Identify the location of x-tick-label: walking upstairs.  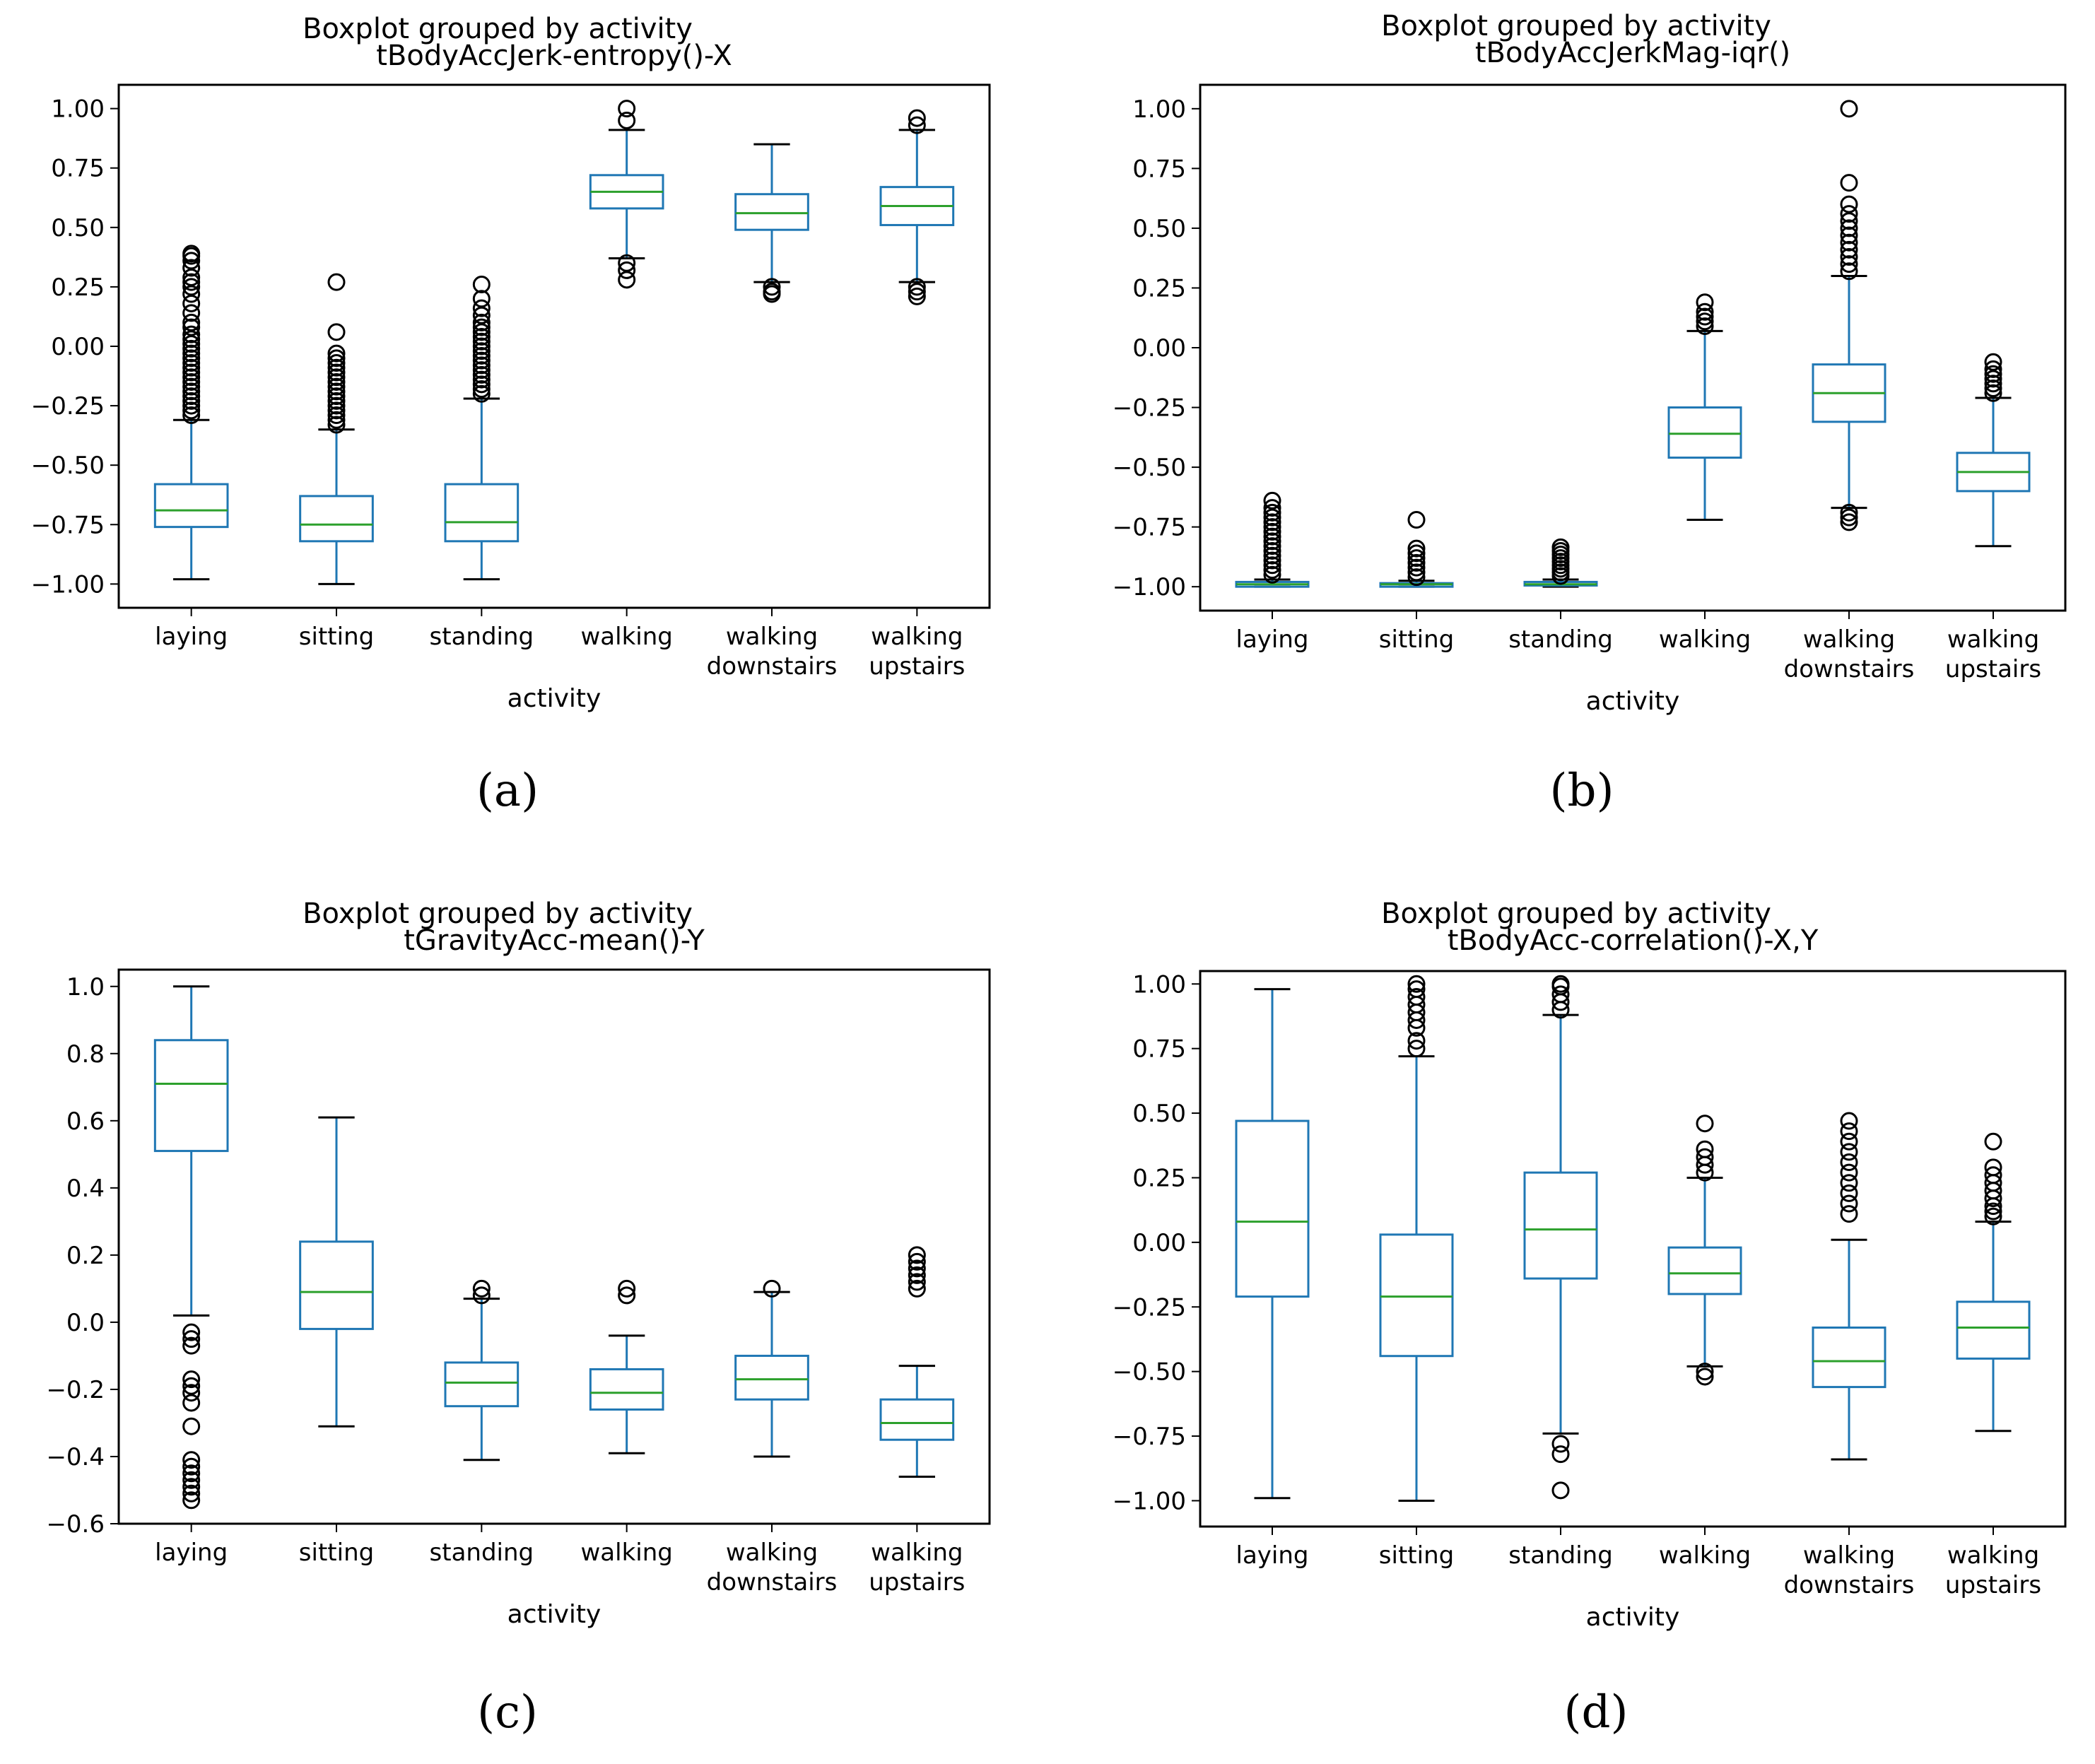
(917, 652).